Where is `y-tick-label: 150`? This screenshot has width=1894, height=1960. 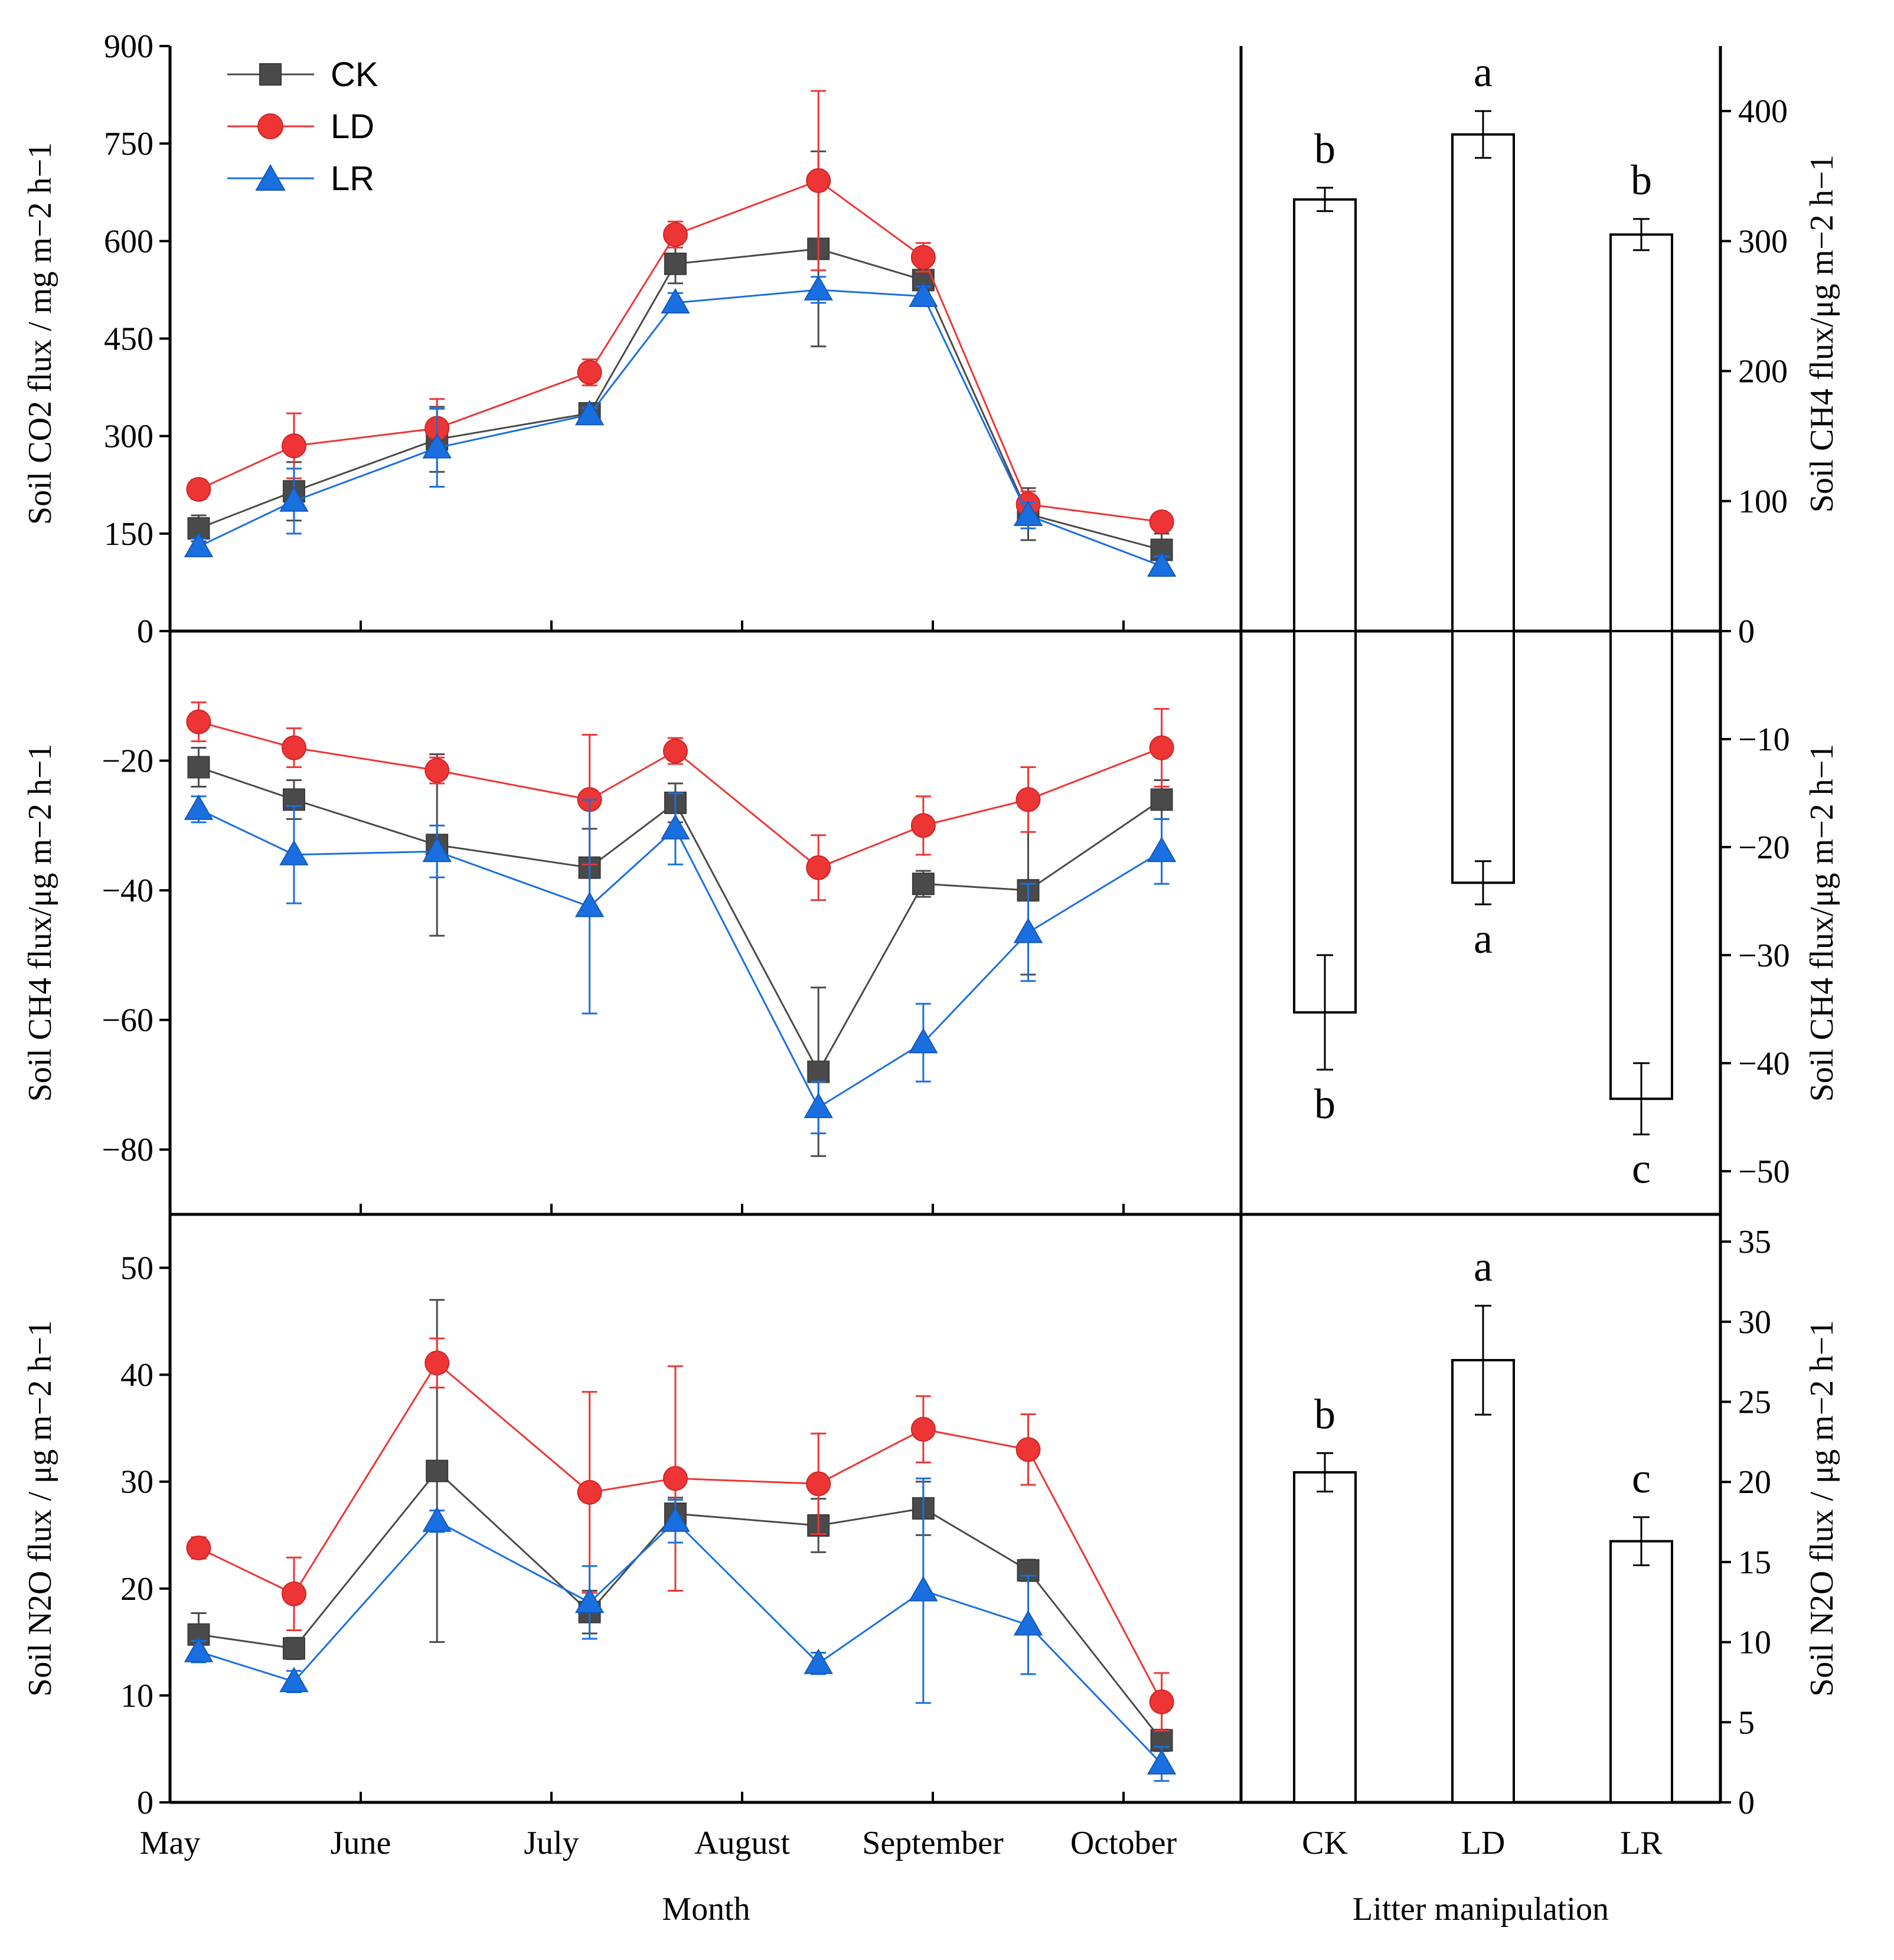 y-tick-label: 150 is located at coordinates (129, 534).